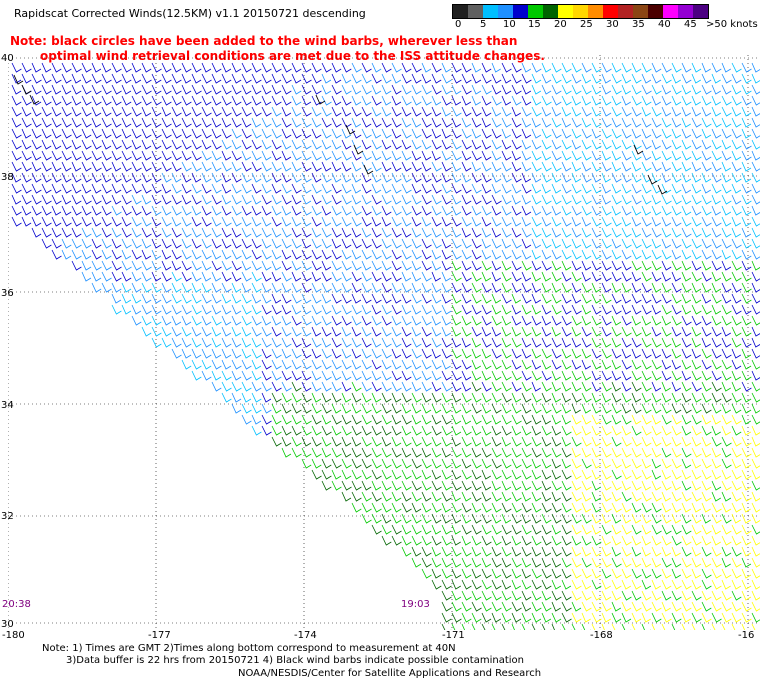  What do you see at coordinates (625, 11) in the screenshot?
I see `legend-swatch` at bounding box center [625, 11].